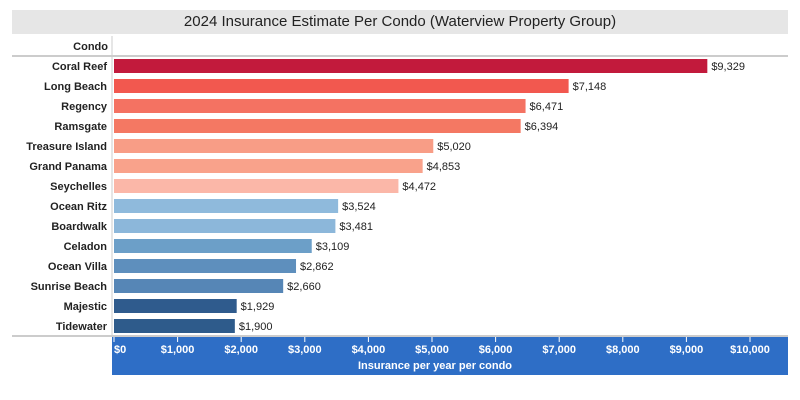 The image size is (800, 400). Describe the element at coordinates (623, 350) in the screenshot. I see `x-tick-label: $8,000` at that location.